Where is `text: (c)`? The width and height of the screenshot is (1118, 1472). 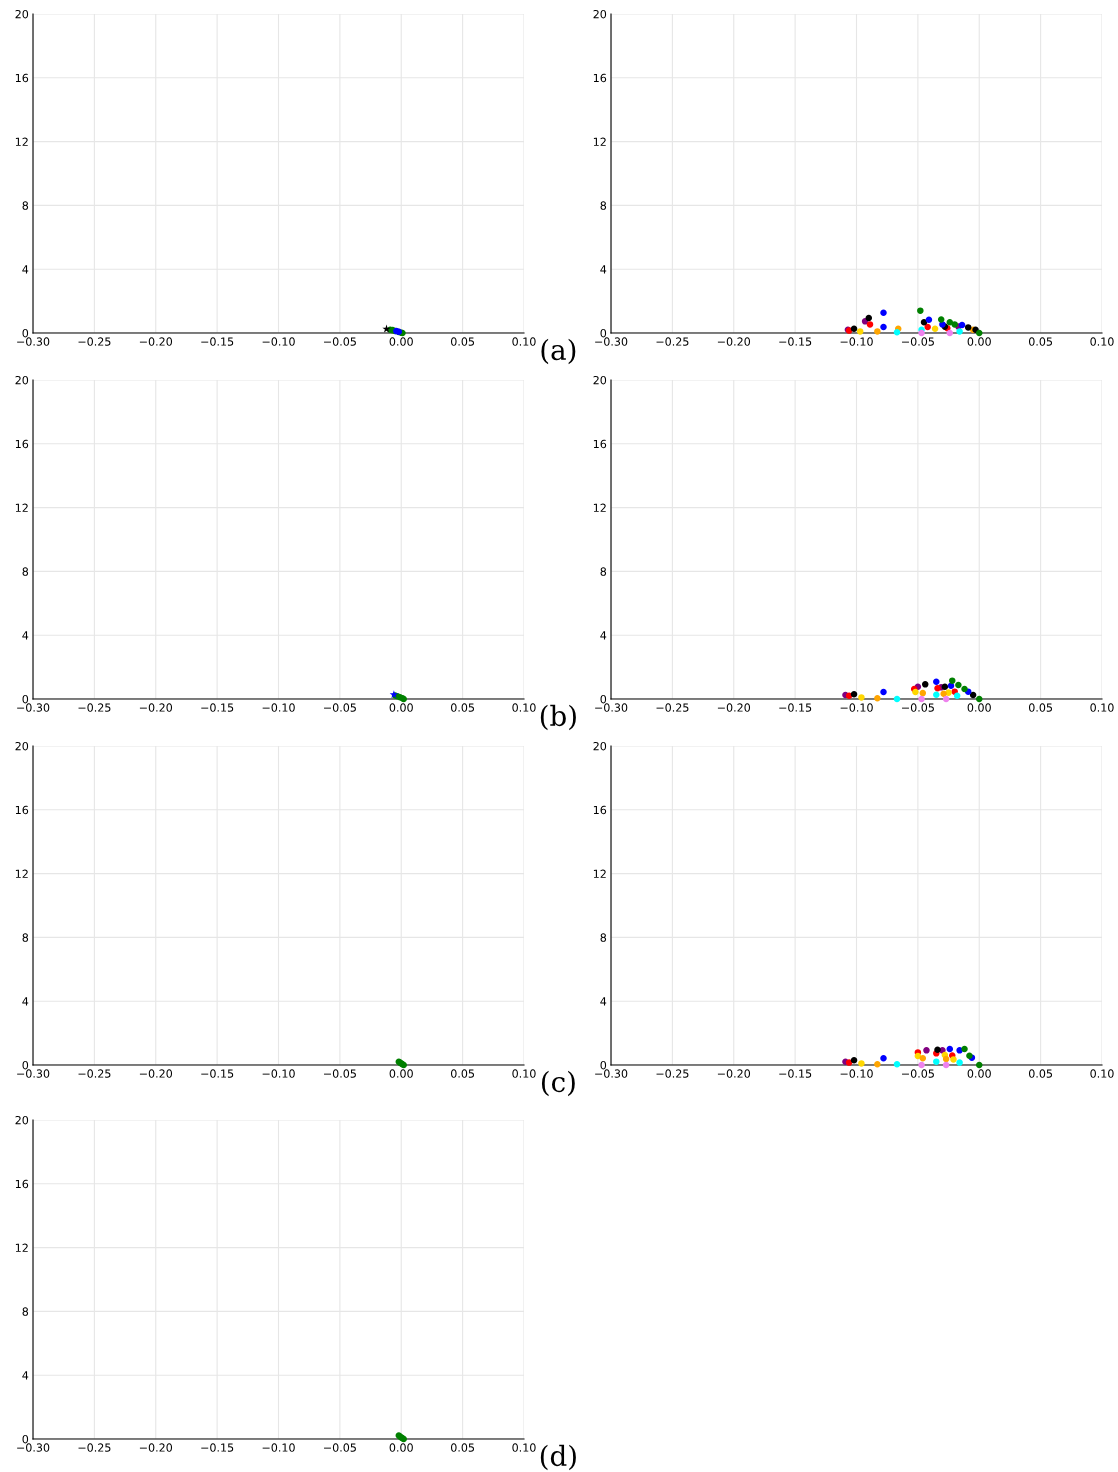 text: (c) is located at coordinates (558, 1083).